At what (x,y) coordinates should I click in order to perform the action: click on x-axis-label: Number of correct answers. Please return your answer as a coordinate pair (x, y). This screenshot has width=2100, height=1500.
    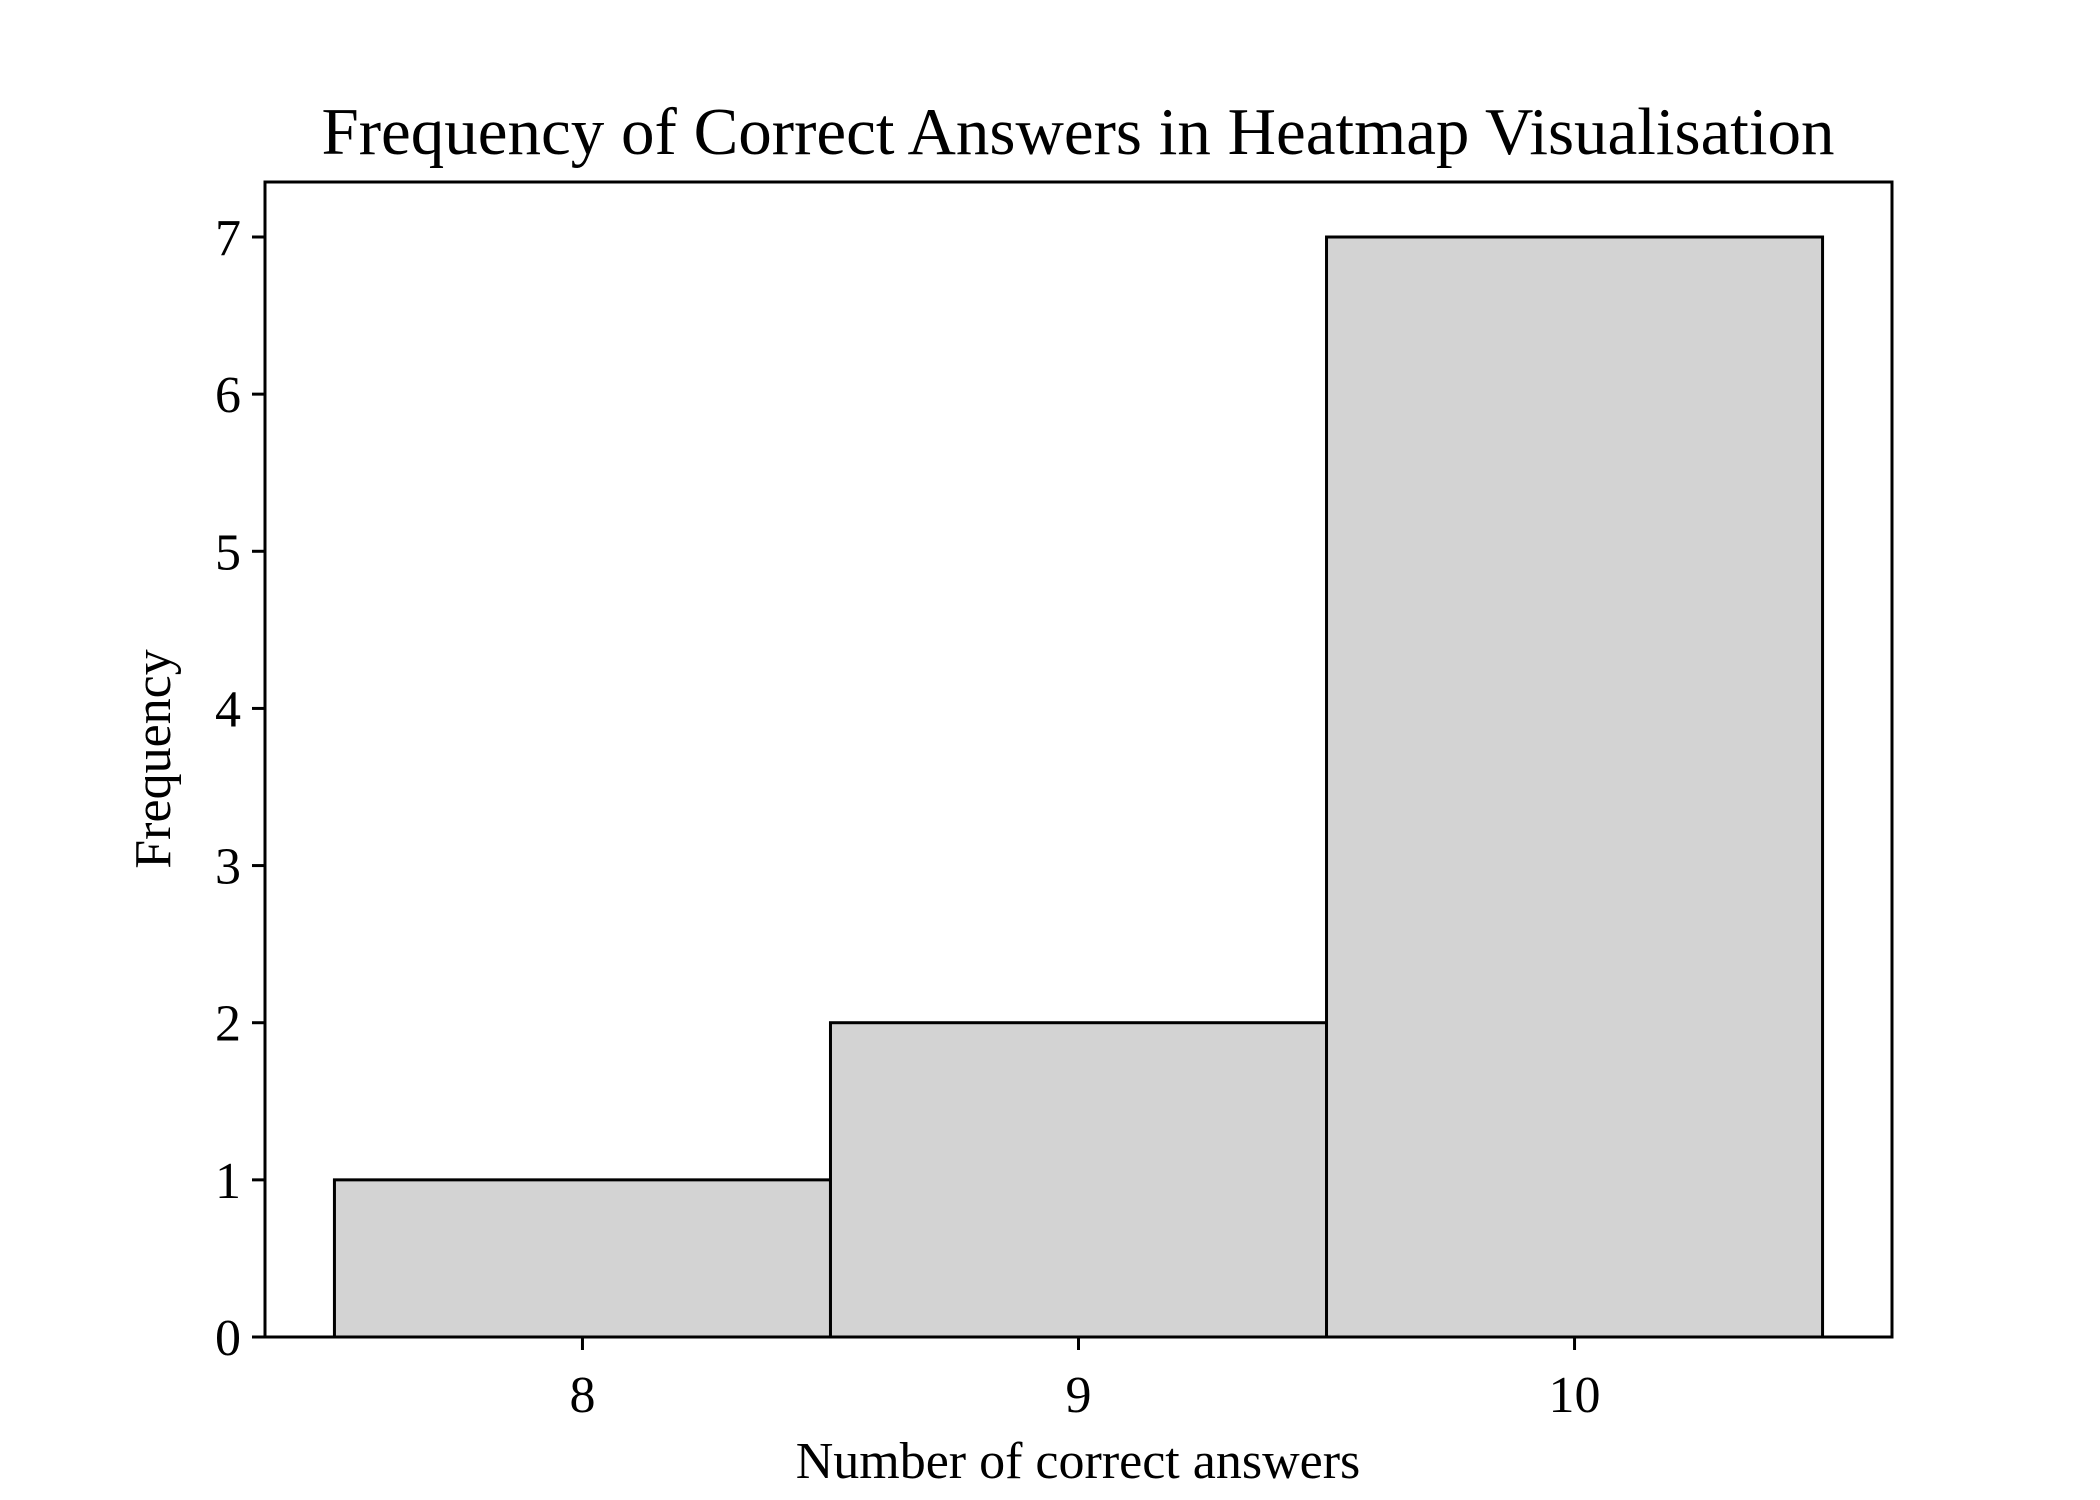
    Looking at the image, I should click on (1078, 1461).